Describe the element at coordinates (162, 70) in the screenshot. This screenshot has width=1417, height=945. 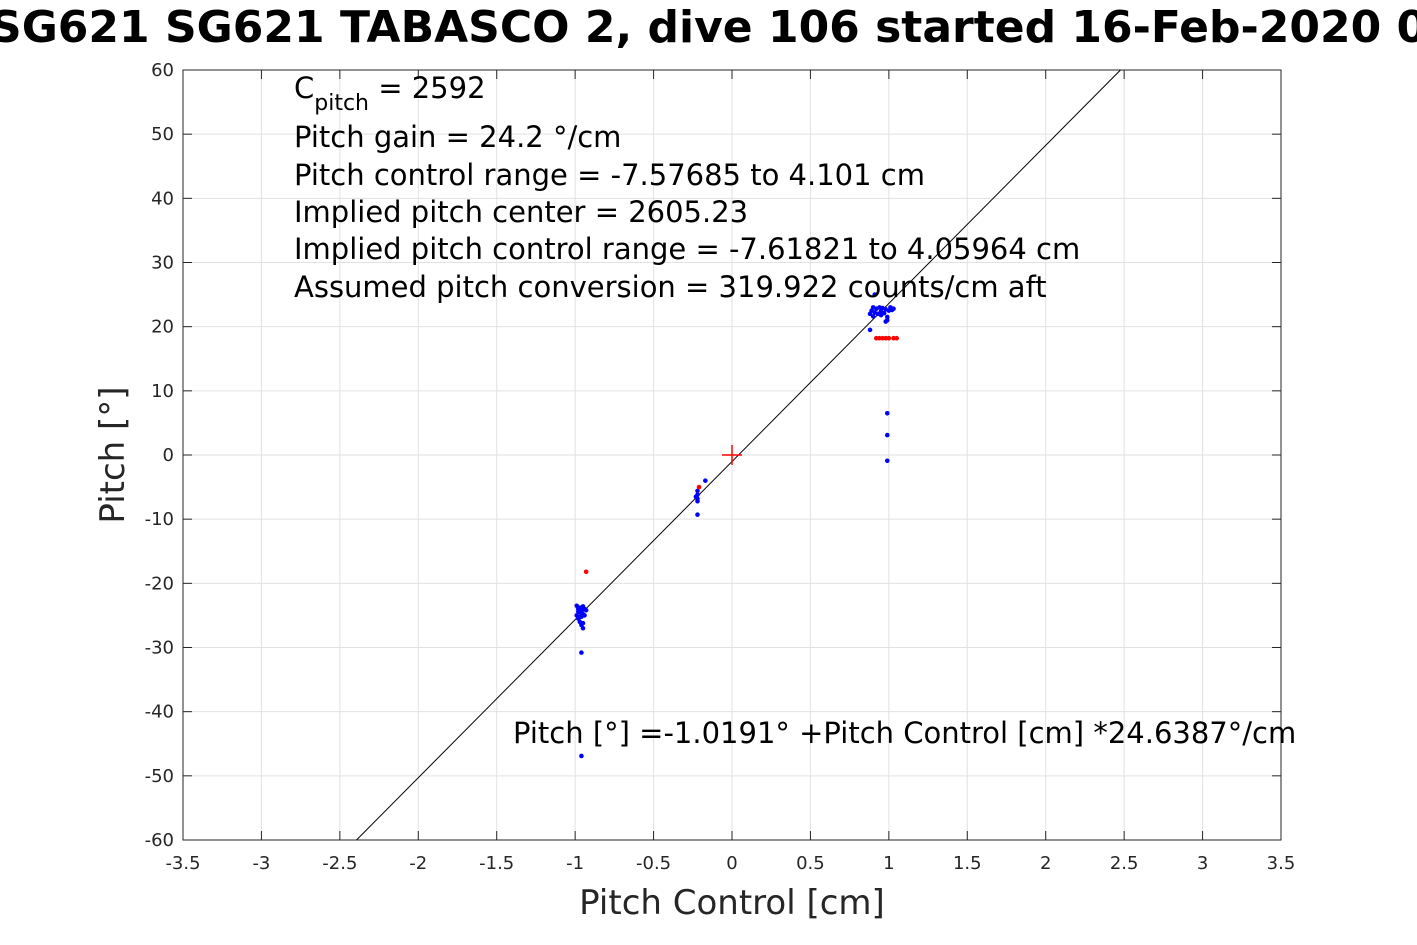
I see `y-tick-label: 60` at that location.